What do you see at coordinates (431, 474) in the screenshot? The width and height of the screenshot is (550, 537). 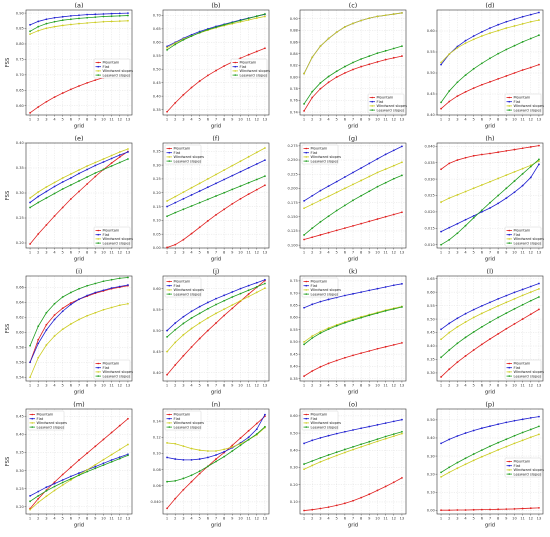 I see `y-tick-label: 0.20` at bounding box center [431, 474].